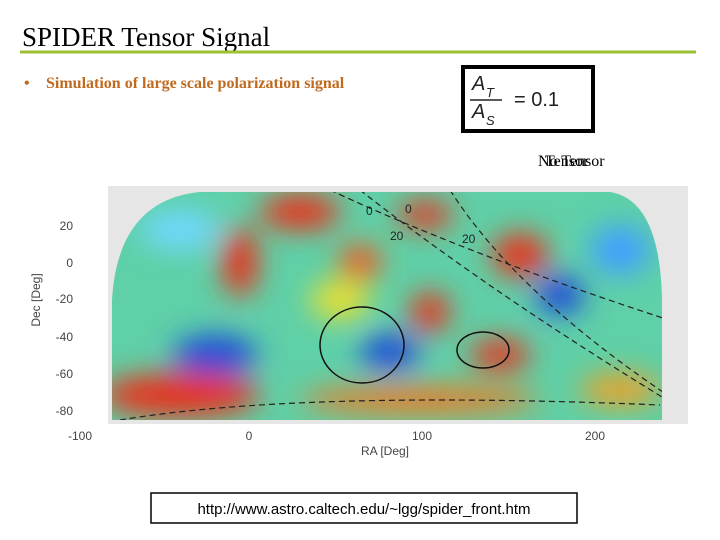  I want to click on y-tick-label: -80, so click(65, 411).